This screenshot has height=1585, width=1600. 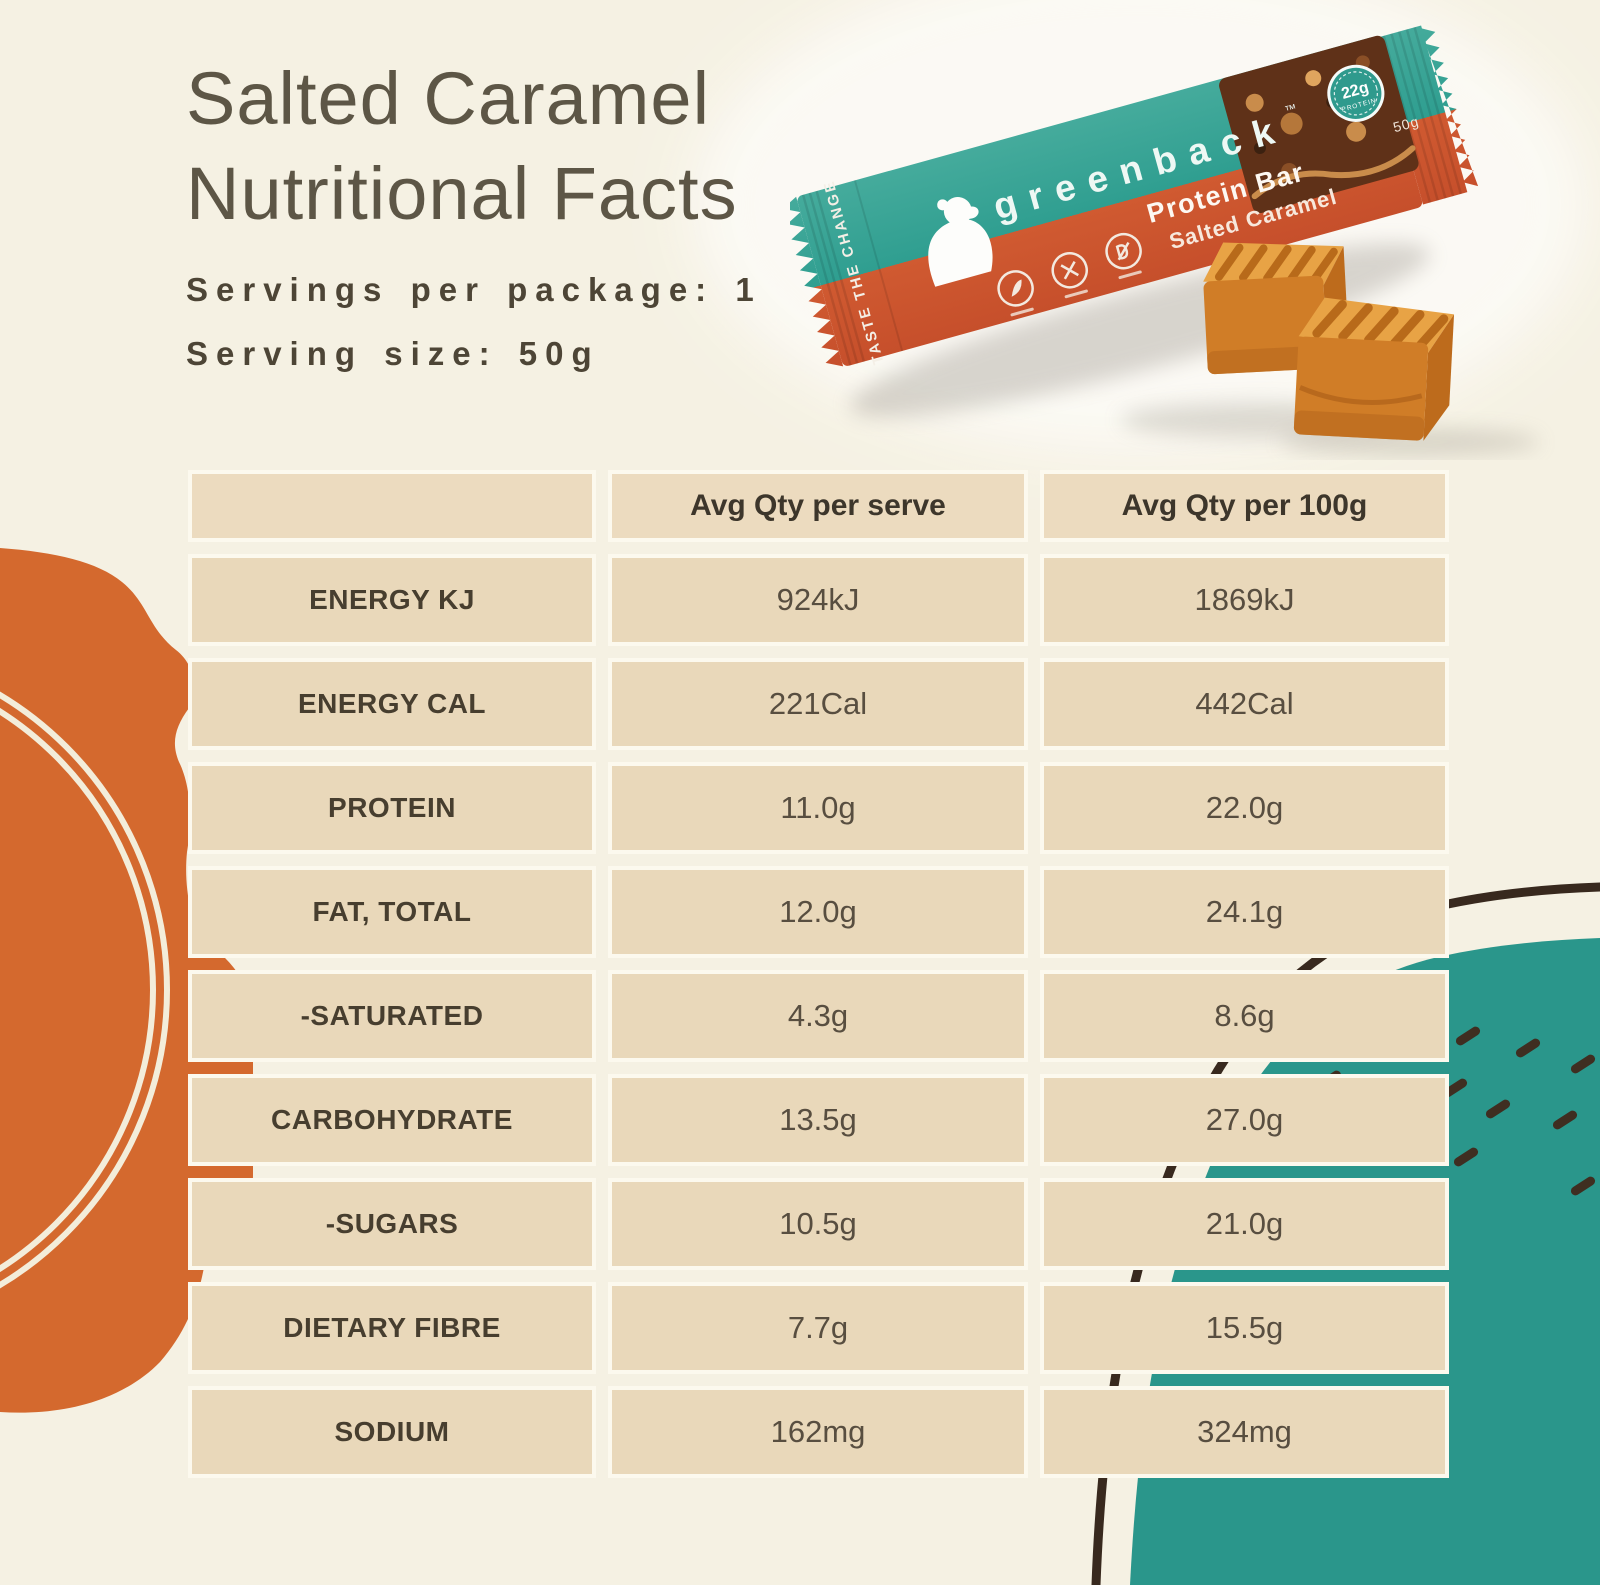 I want to click on row-value-per-100g: 442Cal, so click(x=1244, y=704).